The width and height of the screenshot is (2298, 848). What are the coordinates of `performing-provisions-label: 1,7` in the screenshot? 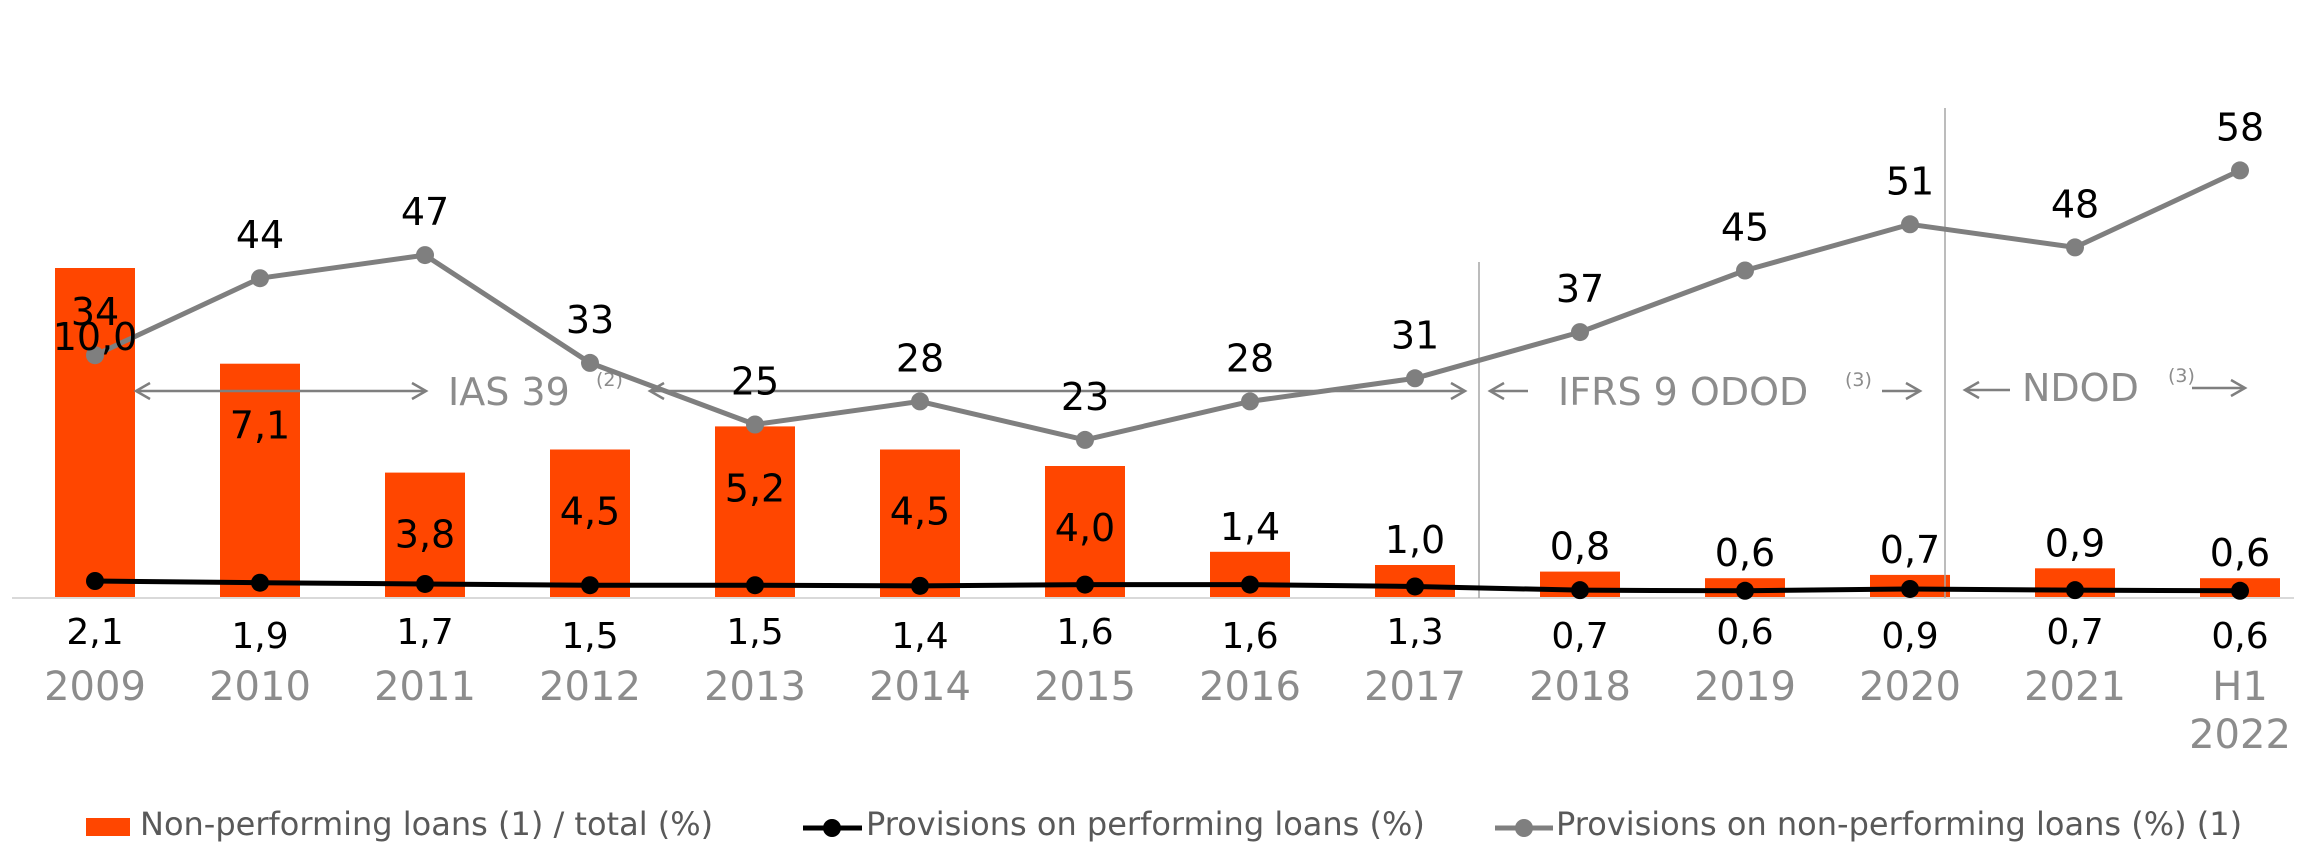 It's located at (424, 632).